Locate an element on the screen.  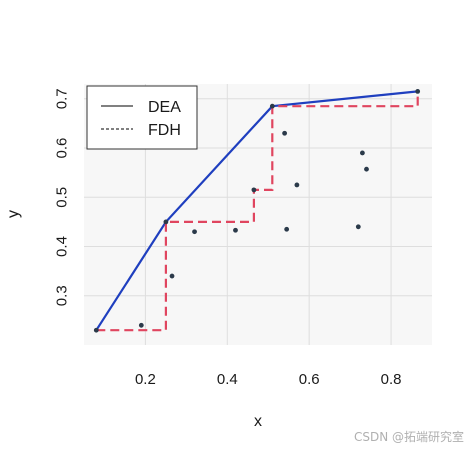
y-tick-label: 0.6 is located at coordinates (62, 148).